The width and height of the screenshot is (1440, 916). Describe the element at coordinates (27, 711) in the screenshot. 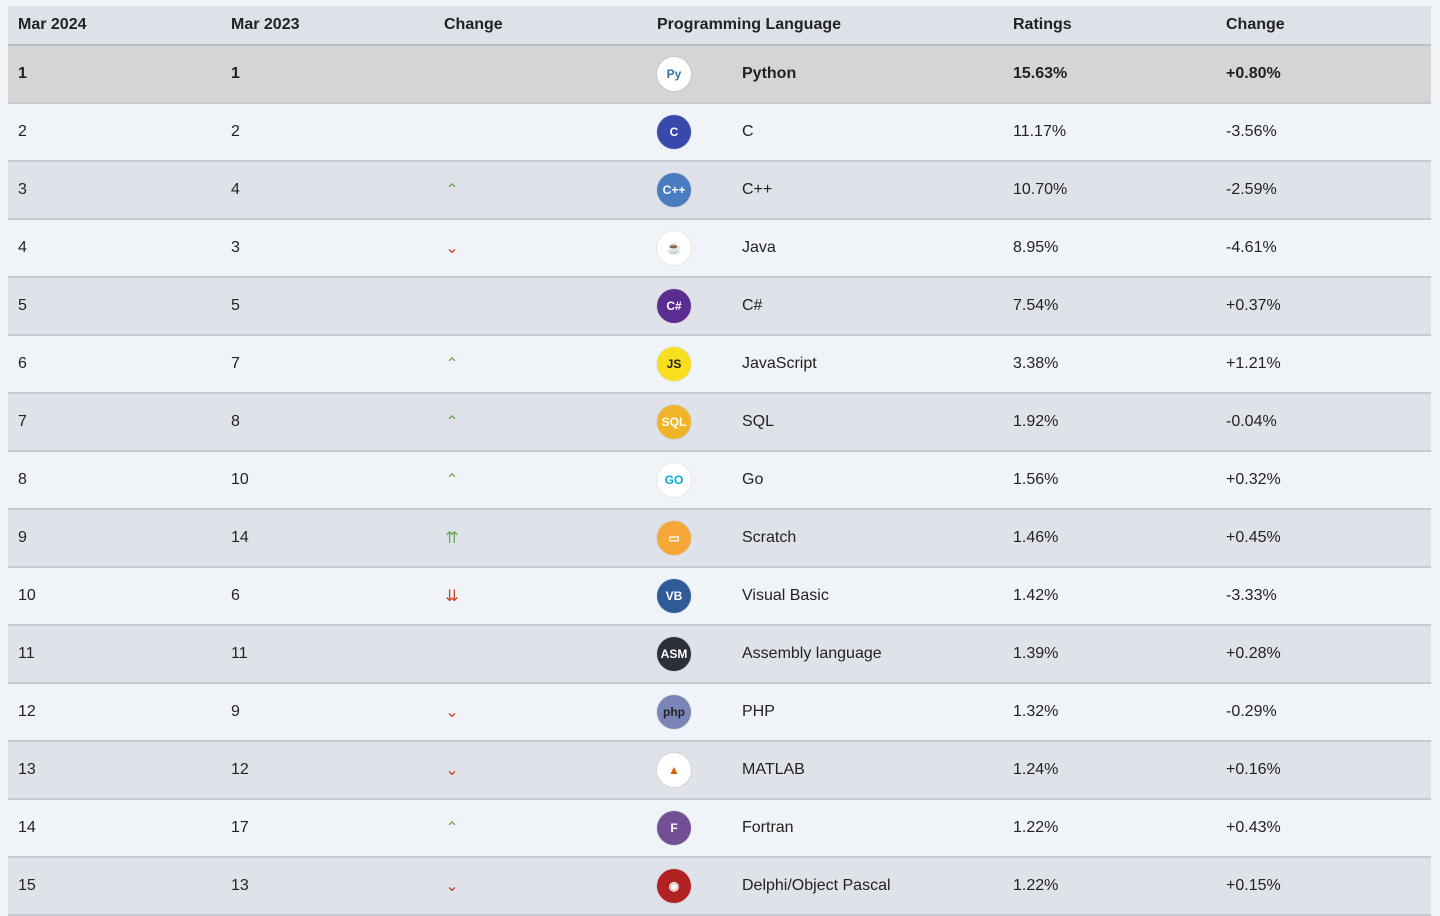

I see `rank-2024: 12` at that location.